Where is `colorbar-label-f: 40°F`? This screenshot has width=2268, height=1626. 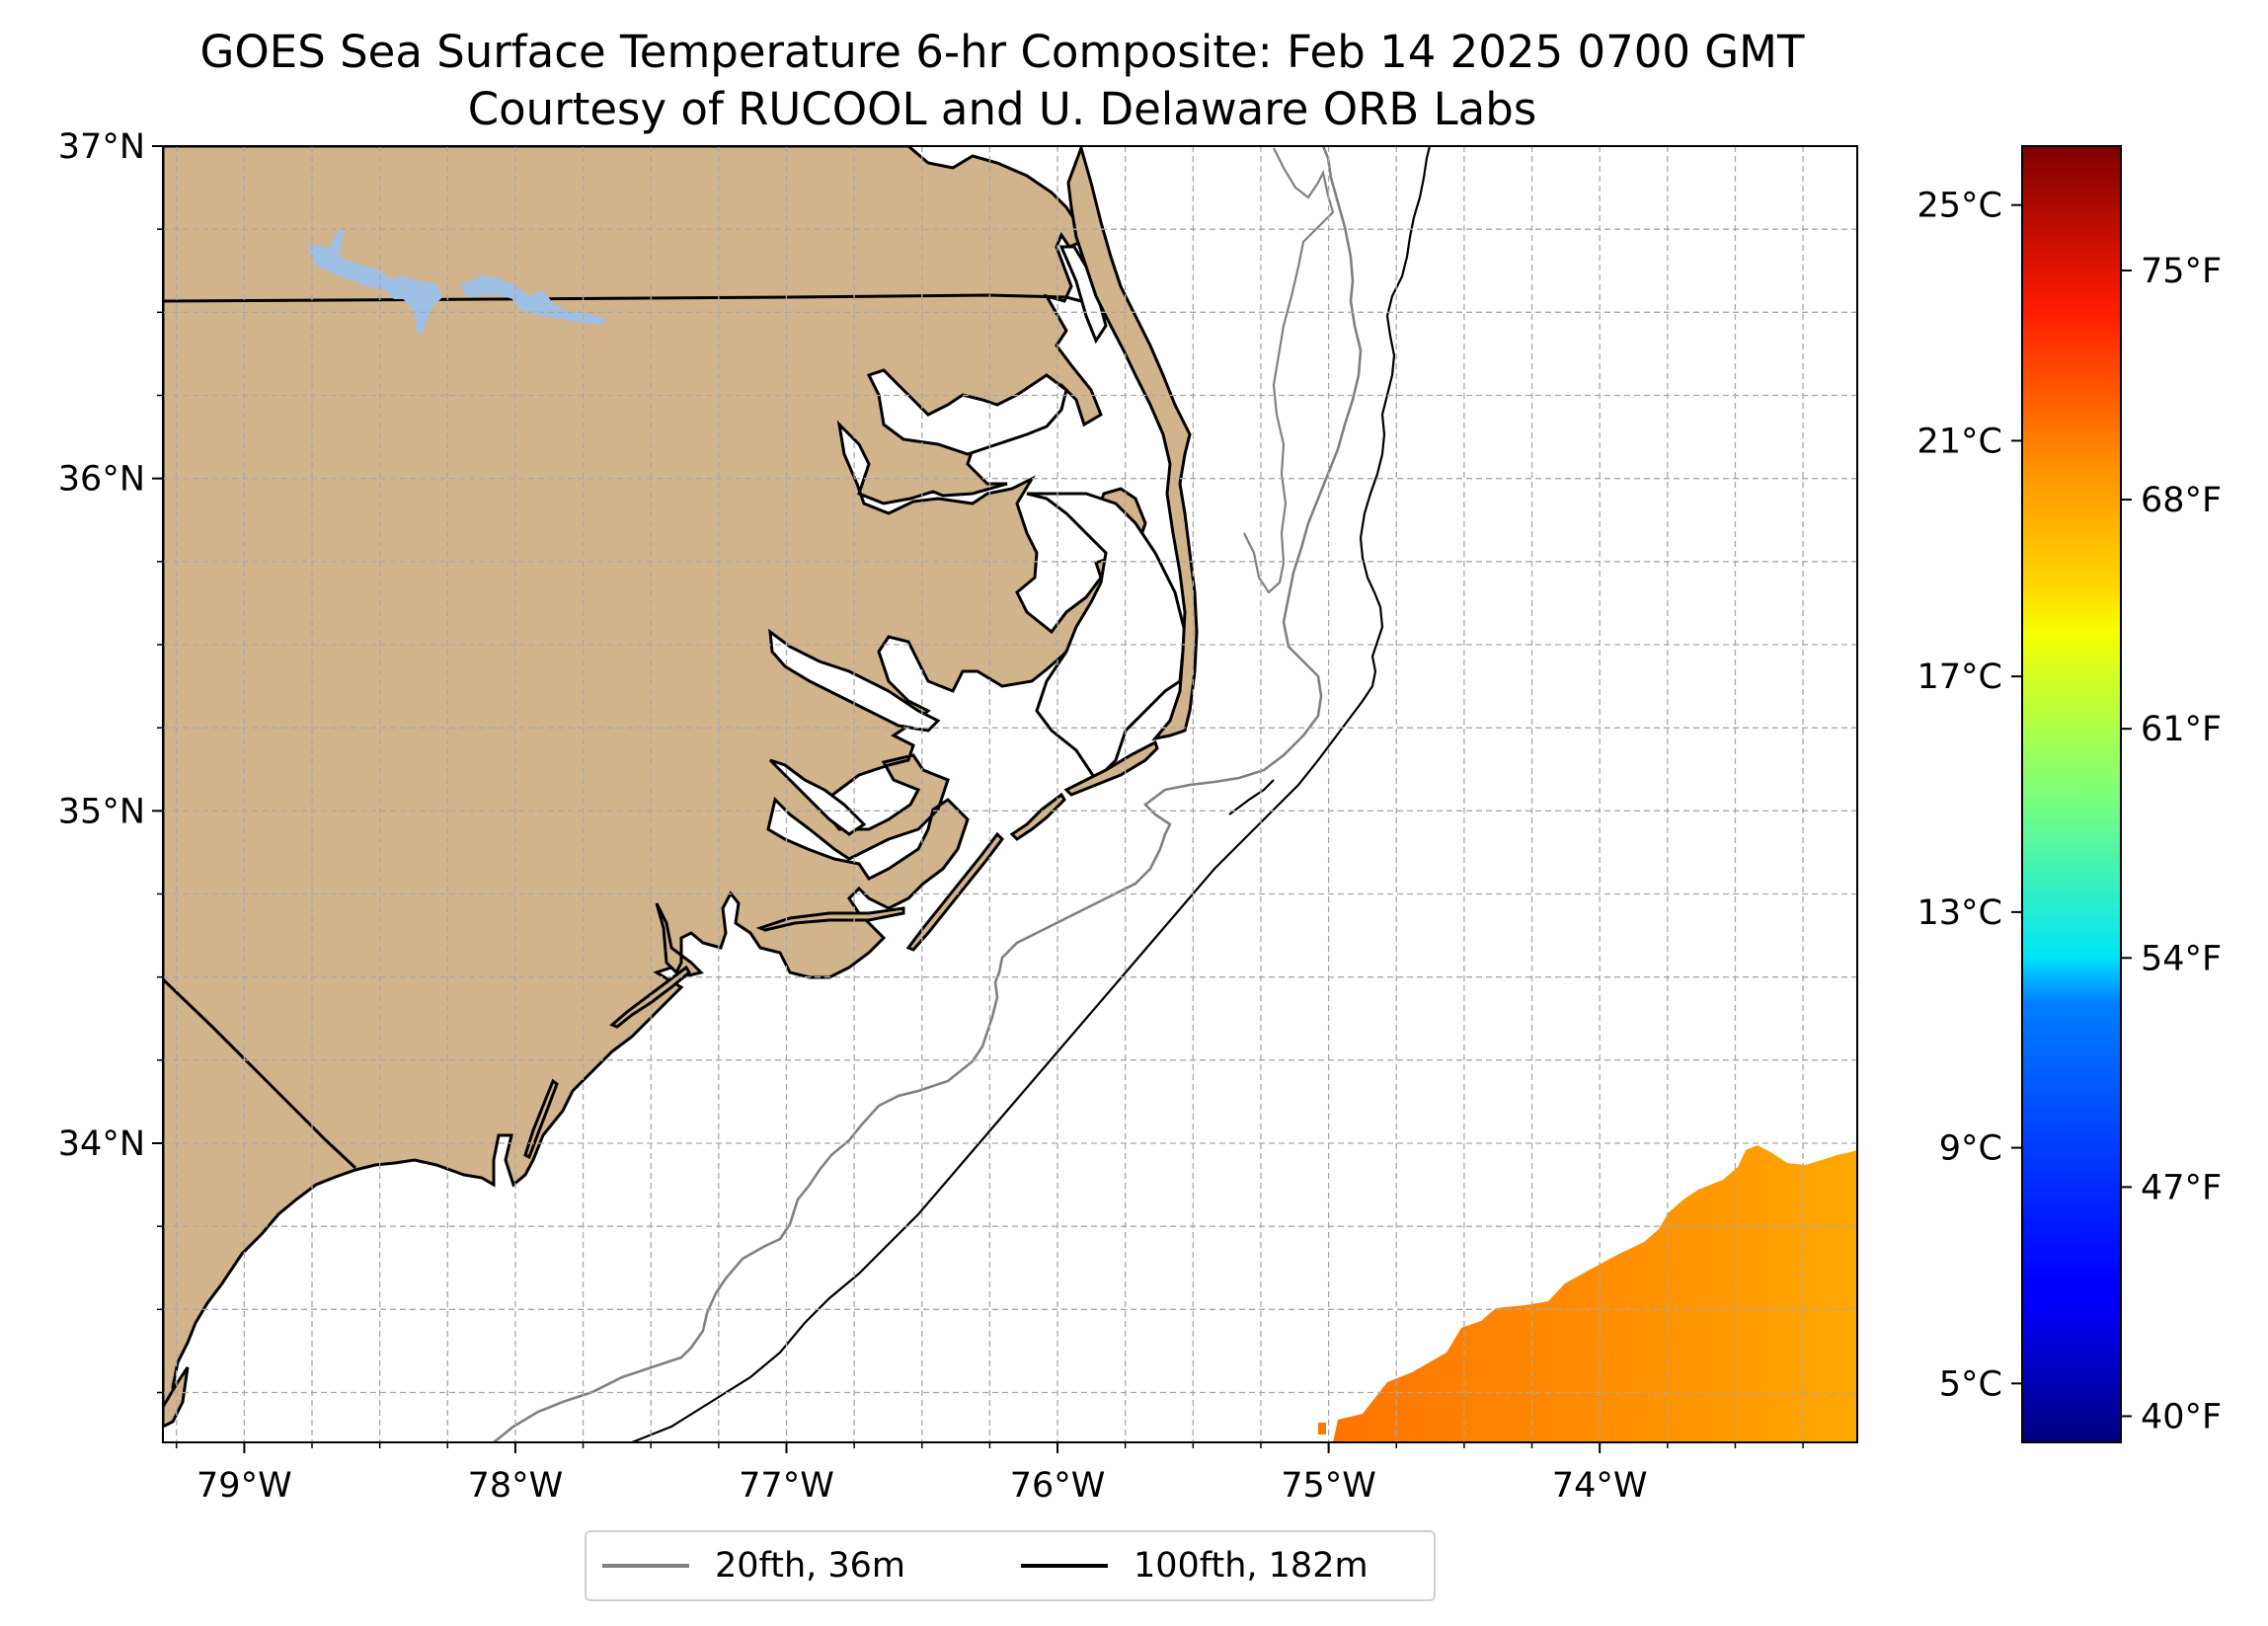
colorbar-label-f: 40°F is located at coordinates (2181, 1416).